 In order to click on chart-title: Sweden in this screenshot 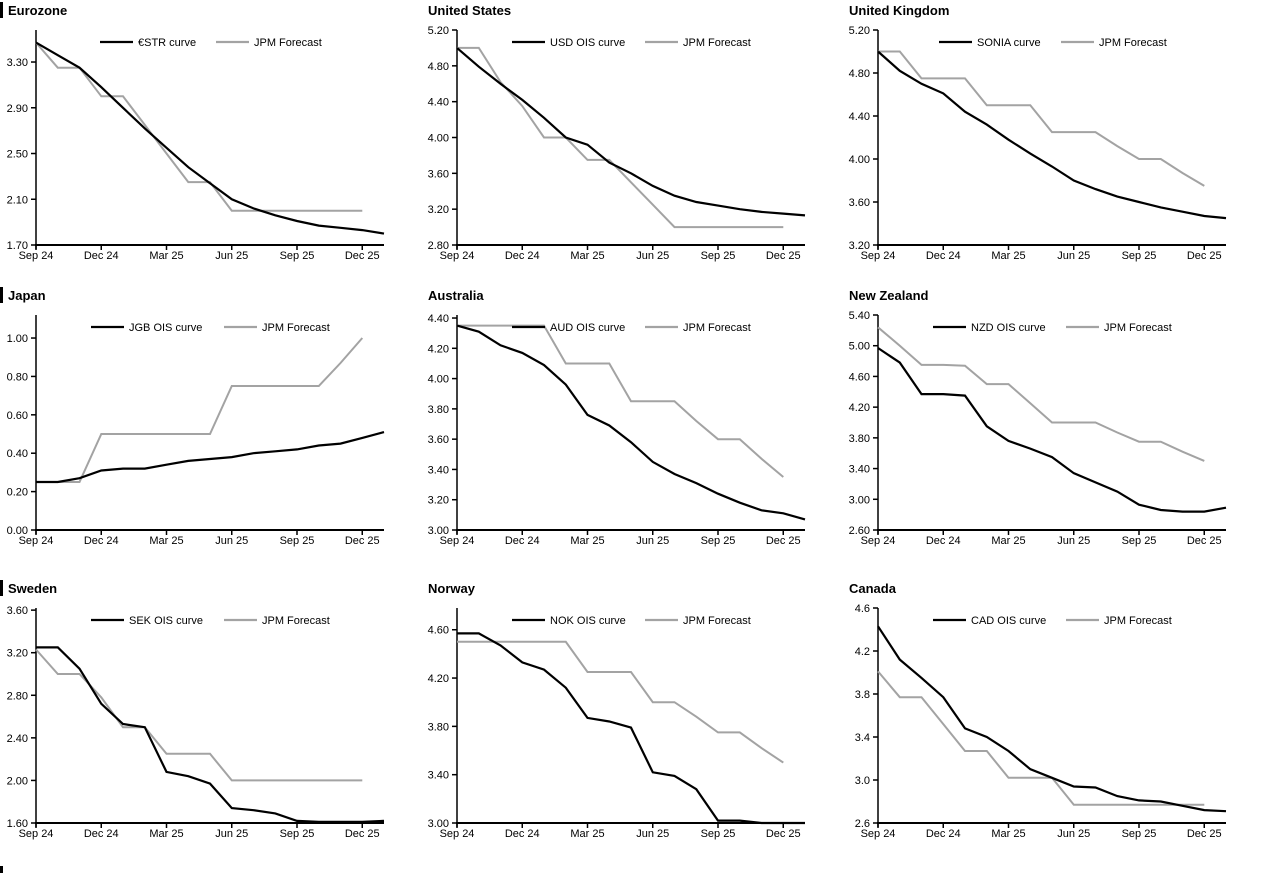, I will do `click(33, 588)`.